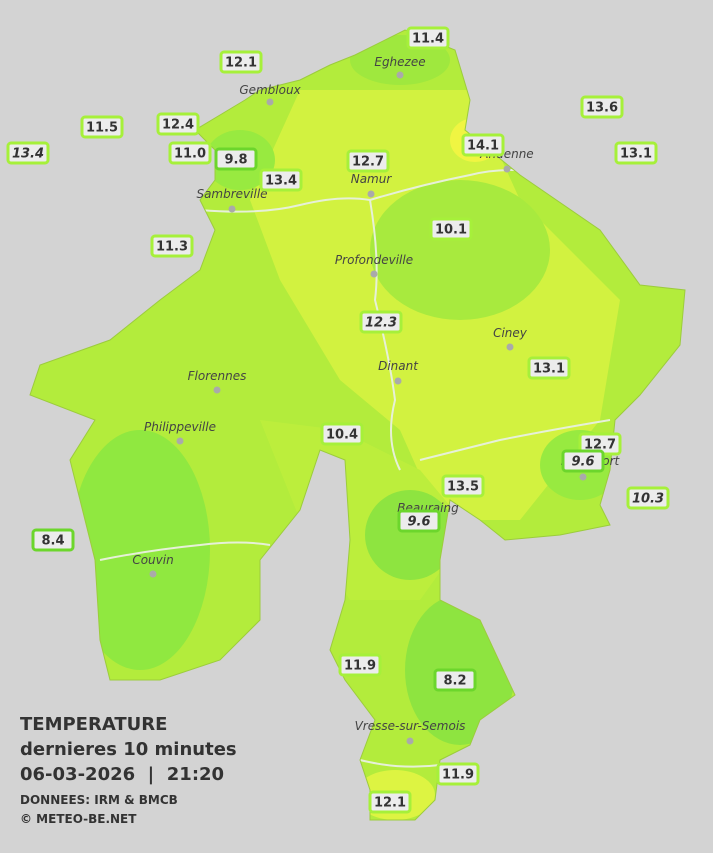 The image size is (713, 853). I want to click on station-value: 13.6, so click(602, 108).